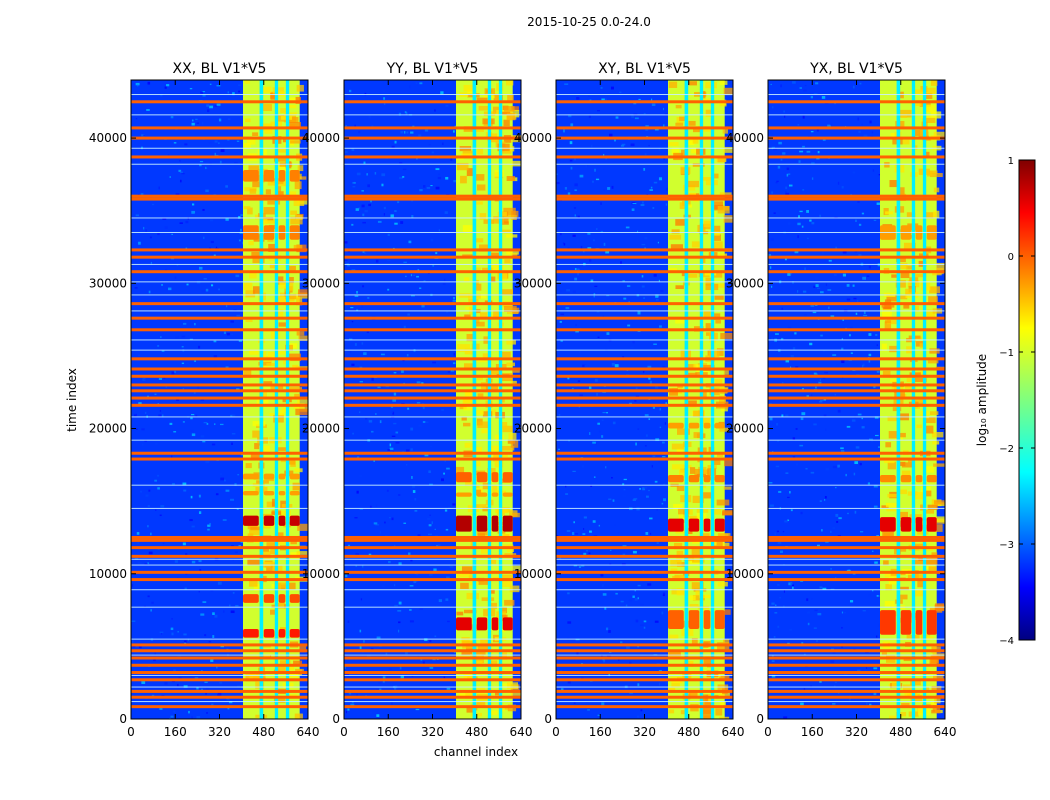 The width and height of the screenshot is (1050, 800). What do you see at coordinates (432, 399) in the screenshot?
I see `panel-image` at bounding box center [432, 399].